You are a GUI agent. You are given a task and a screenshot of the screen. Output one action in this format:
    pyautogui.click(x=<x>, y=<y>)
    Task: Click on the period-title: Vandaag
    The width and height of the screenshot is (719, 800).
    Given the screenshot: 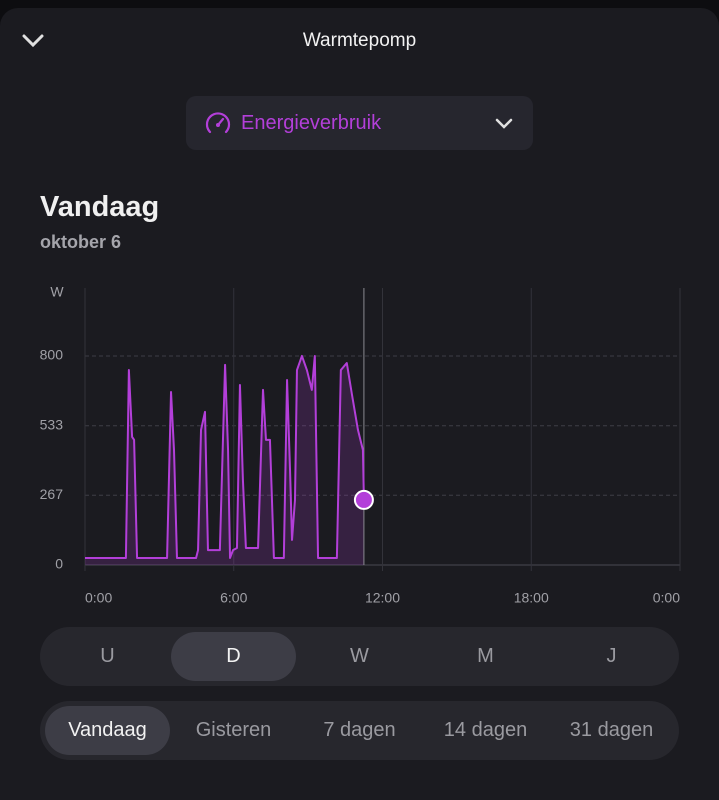 What is the action you would take?
    pyautogui.click(x=100, y=207)
    